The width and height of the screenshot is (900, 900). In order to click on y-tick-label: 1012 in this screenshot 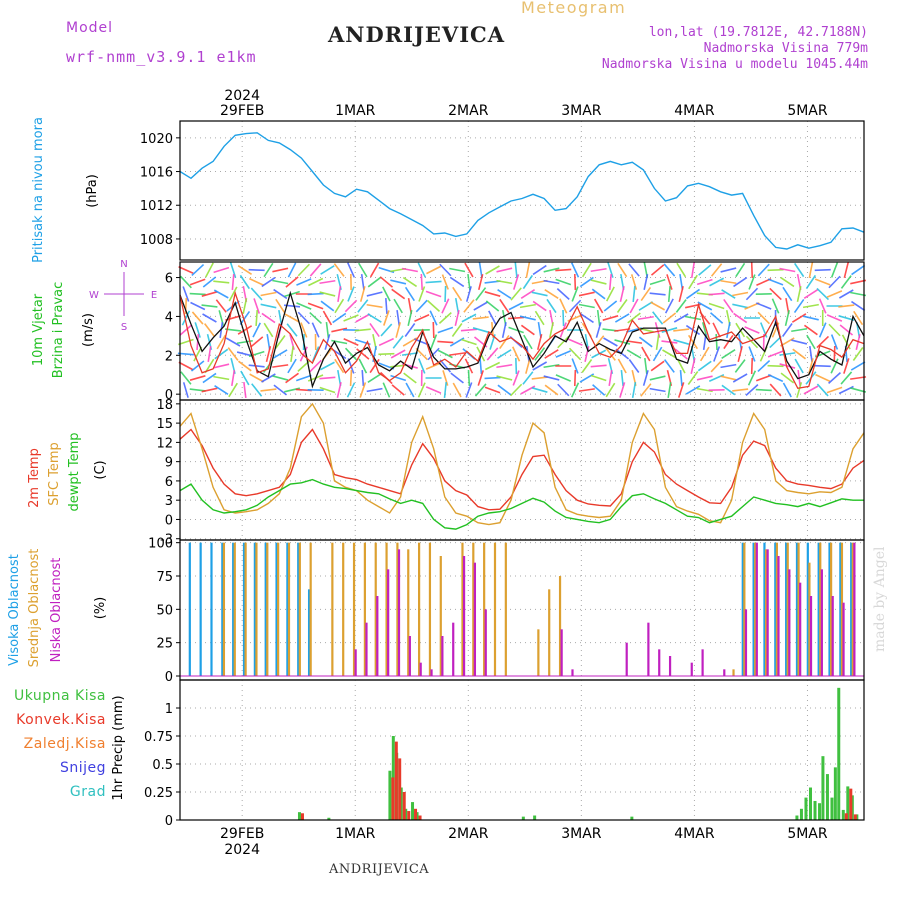, I will do `click(156, 206)`.